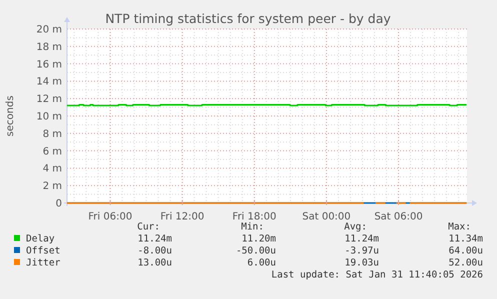  Describe the element at coordinates (49, 47) in the screenshot. I see `y-tick-label: 18 m` at that location.